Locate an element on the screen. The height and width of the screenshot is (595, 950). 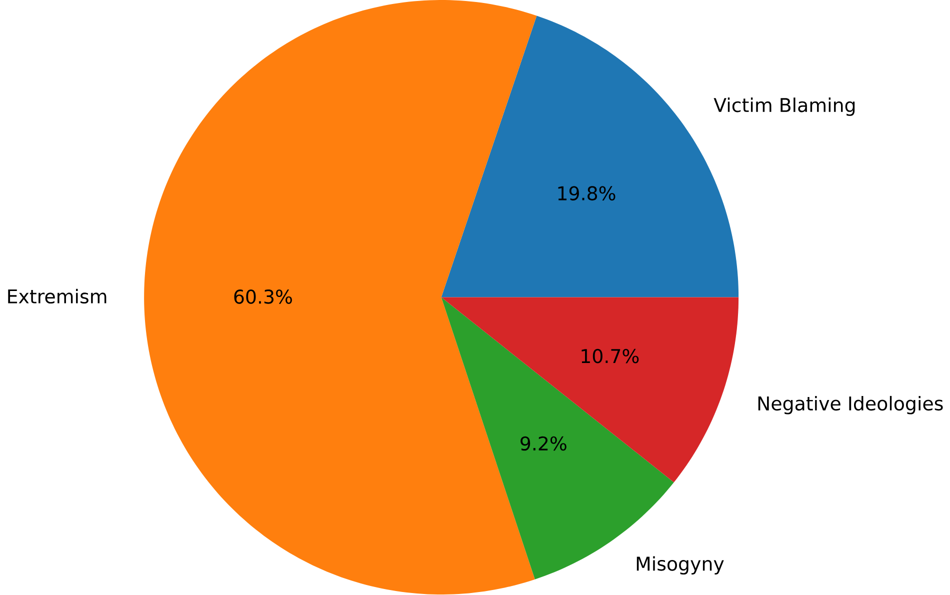
data-label: 60.3% is located at coordinates (263, 297).